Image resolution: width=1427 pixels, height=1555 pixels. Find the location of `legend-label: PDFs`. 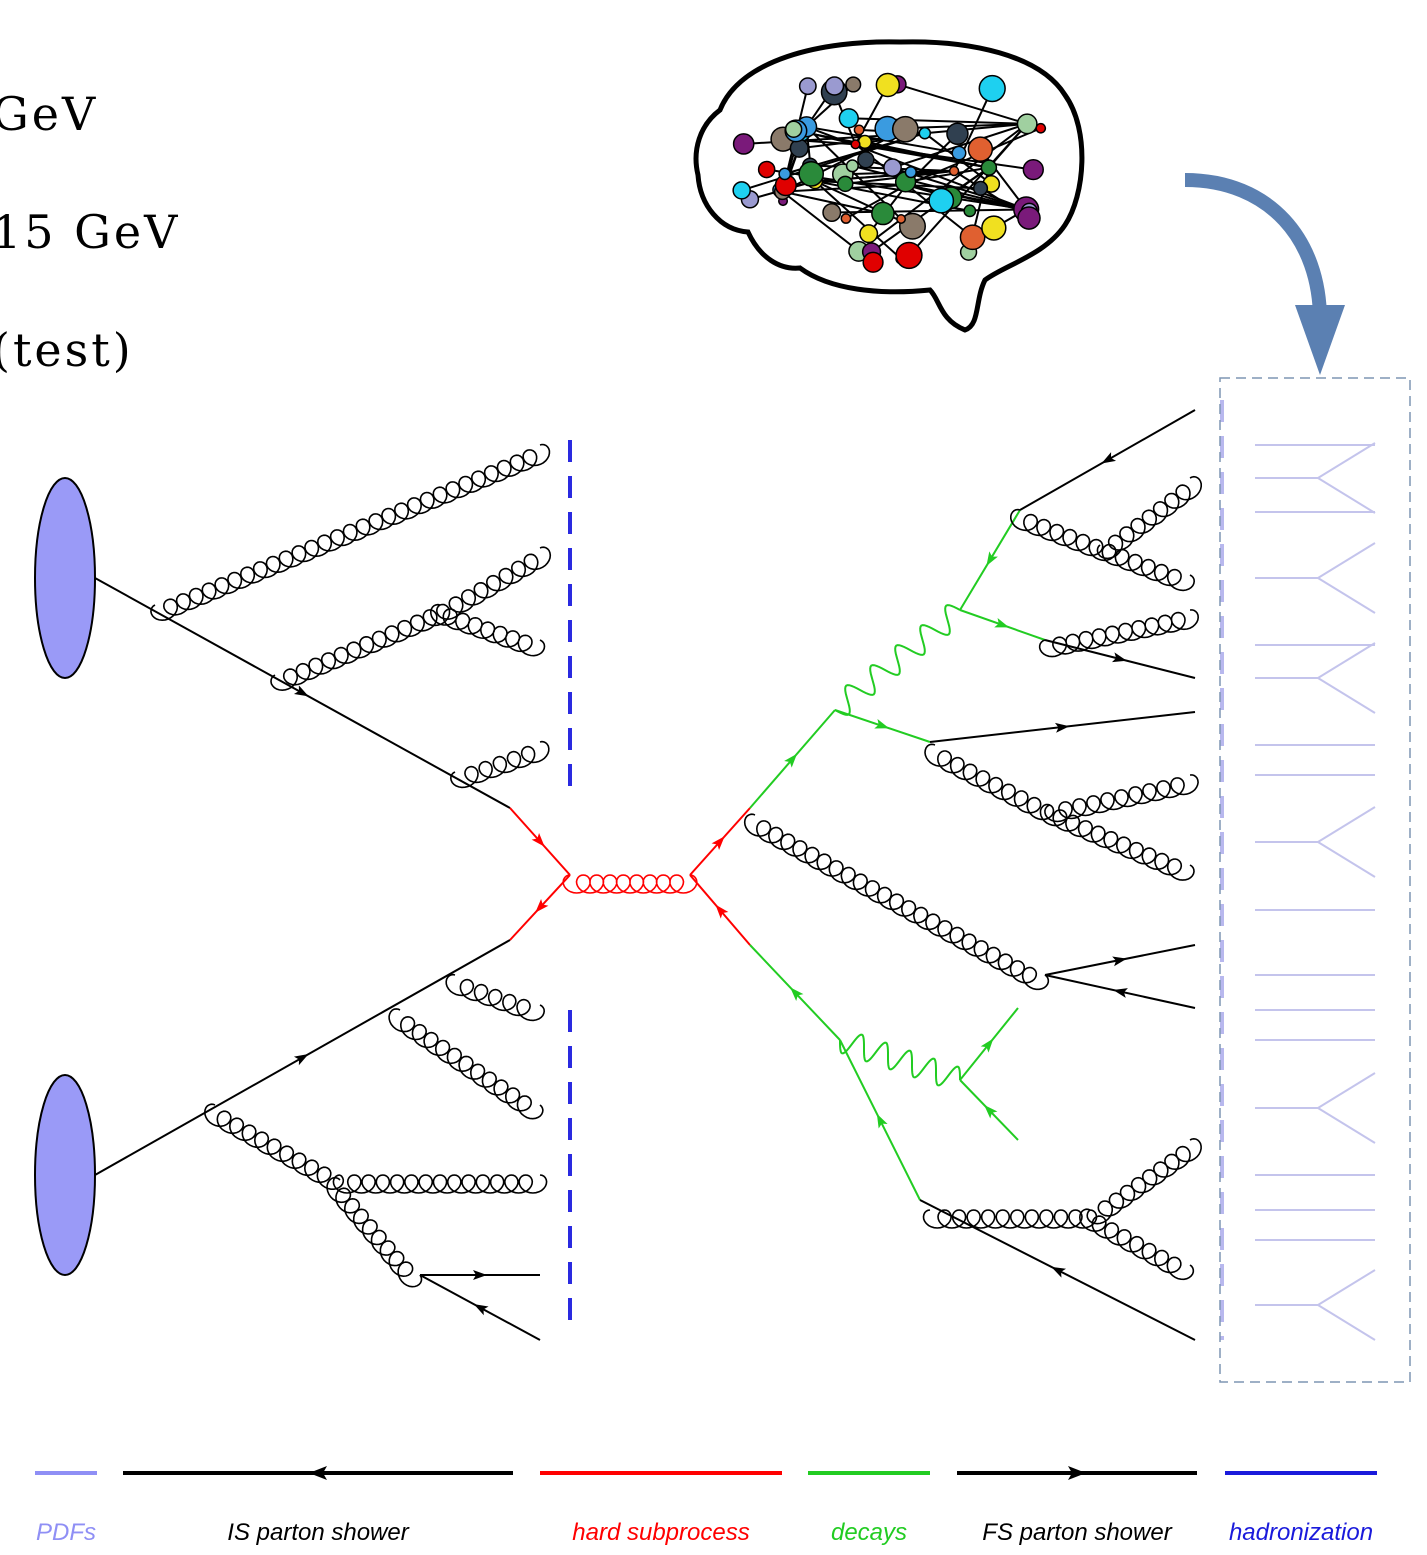

legend-label: PDFs is located at coordinates (66, 1532).